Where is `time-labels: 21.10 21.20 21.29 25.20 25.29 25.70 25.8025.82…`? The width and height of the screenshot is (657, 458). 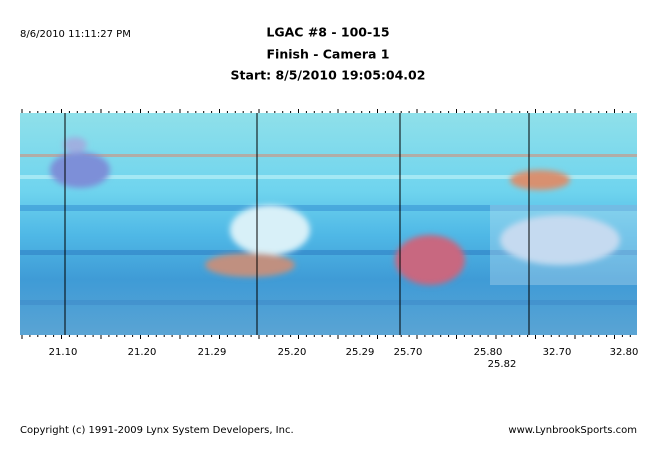 time-labels: 21.10 21.20 21.29 25.20 25.29 25.70 25.8025.82… is located at coordinates (344, 358).